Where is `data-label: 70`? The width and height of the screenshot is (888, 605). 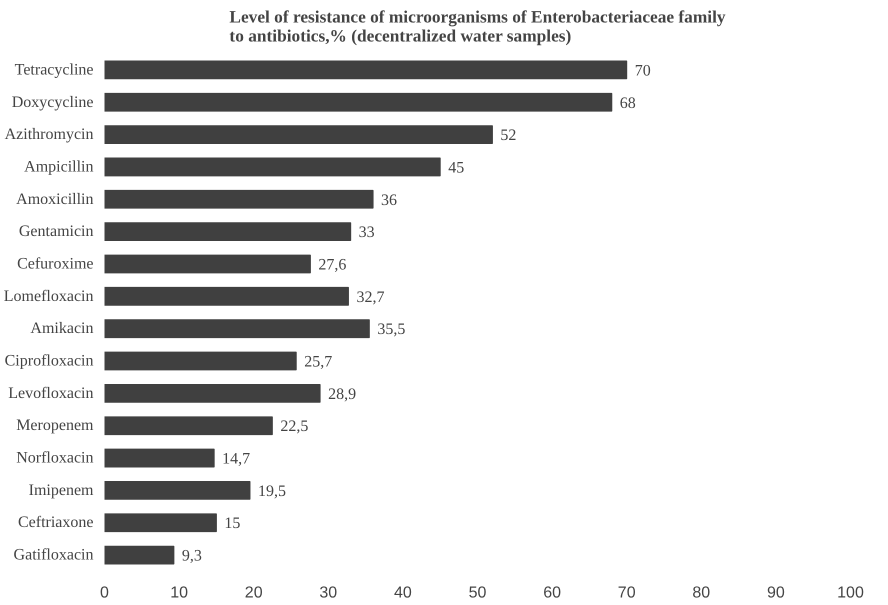
data-label: 70 is located at coordinates (642, 71).